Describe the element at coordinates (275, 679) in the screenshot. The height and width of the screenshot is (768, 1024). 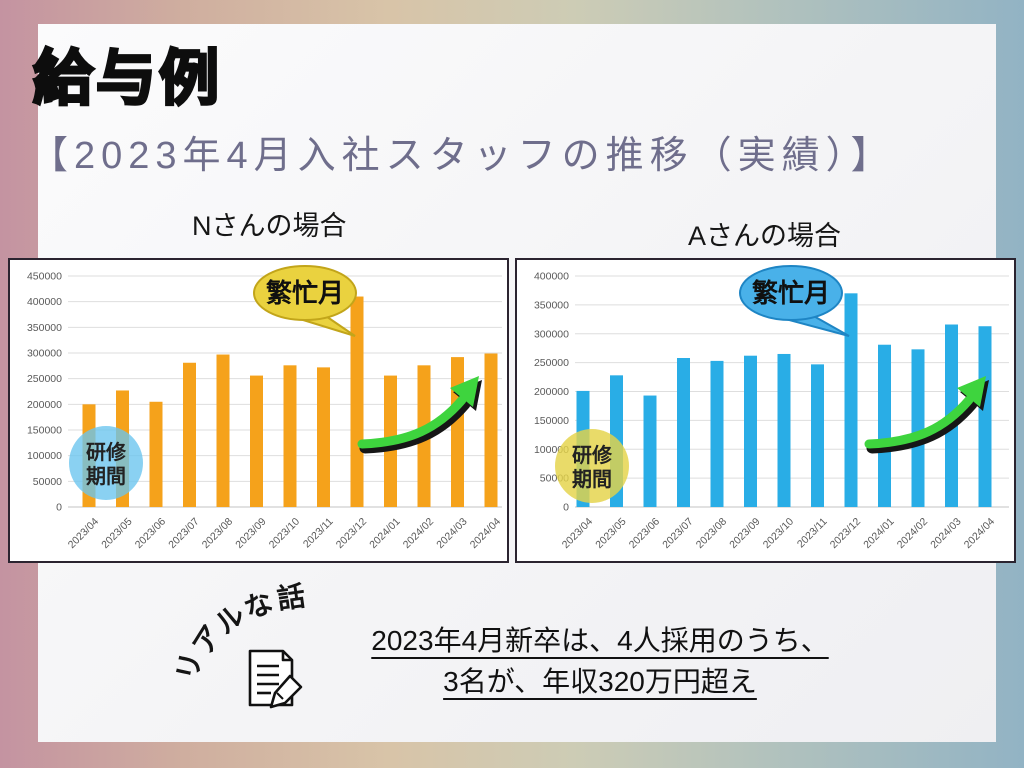
I see `memo-pencil-icon` at that location.